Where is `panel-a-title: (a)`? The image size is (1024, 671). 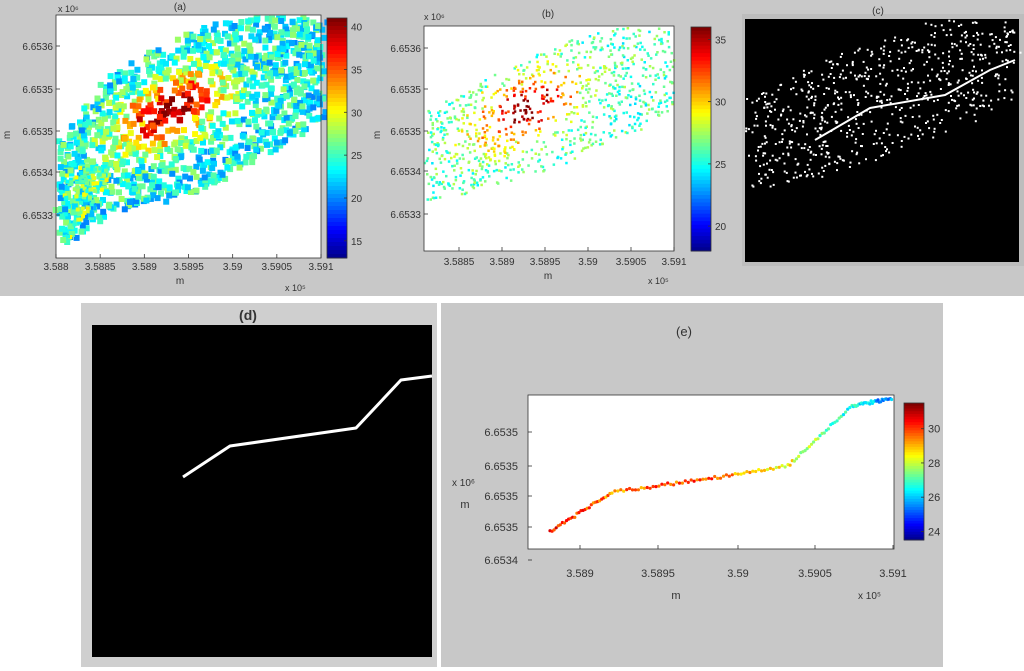 panel-a-title: (a) is located at coordinates (180, 7).